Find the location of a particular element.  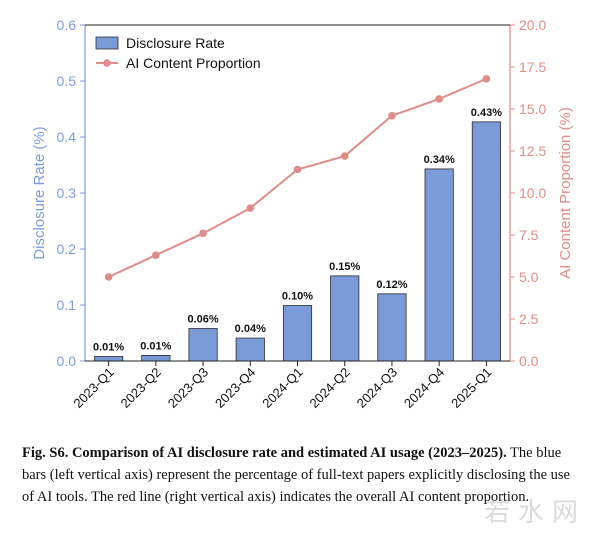

right-axis-title: AI Content Proportion (%) is located at coordinates (565, 193).